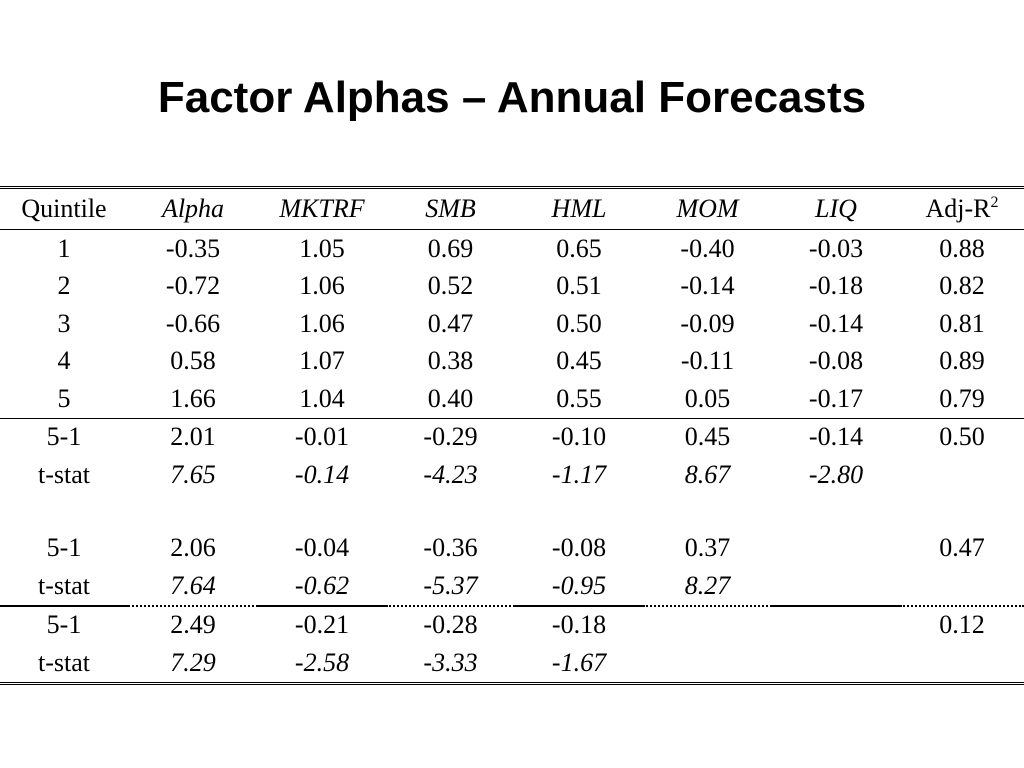 This screenshot has width=1024, height=768. Describe the element at coordinates (193, 361) in the screenshot. I see `cell: 0.58` at that location.